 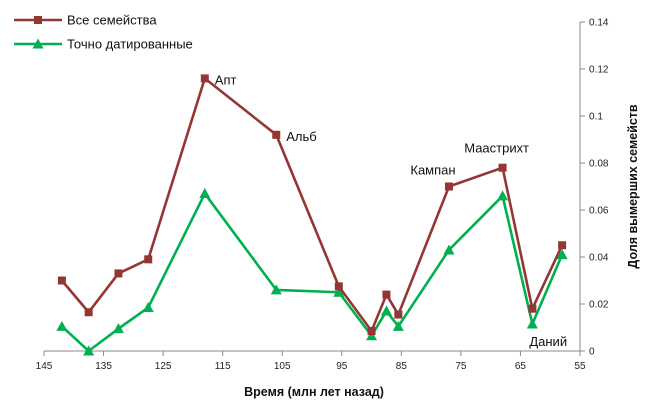 I want to click on x-tick-label: 145, so click(x=44, y=366).